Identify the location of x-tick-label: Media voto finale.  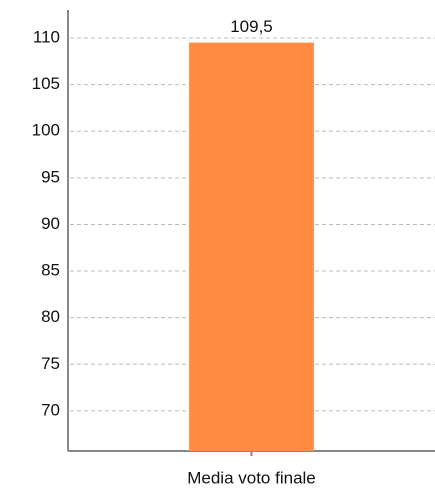
(251, 477).